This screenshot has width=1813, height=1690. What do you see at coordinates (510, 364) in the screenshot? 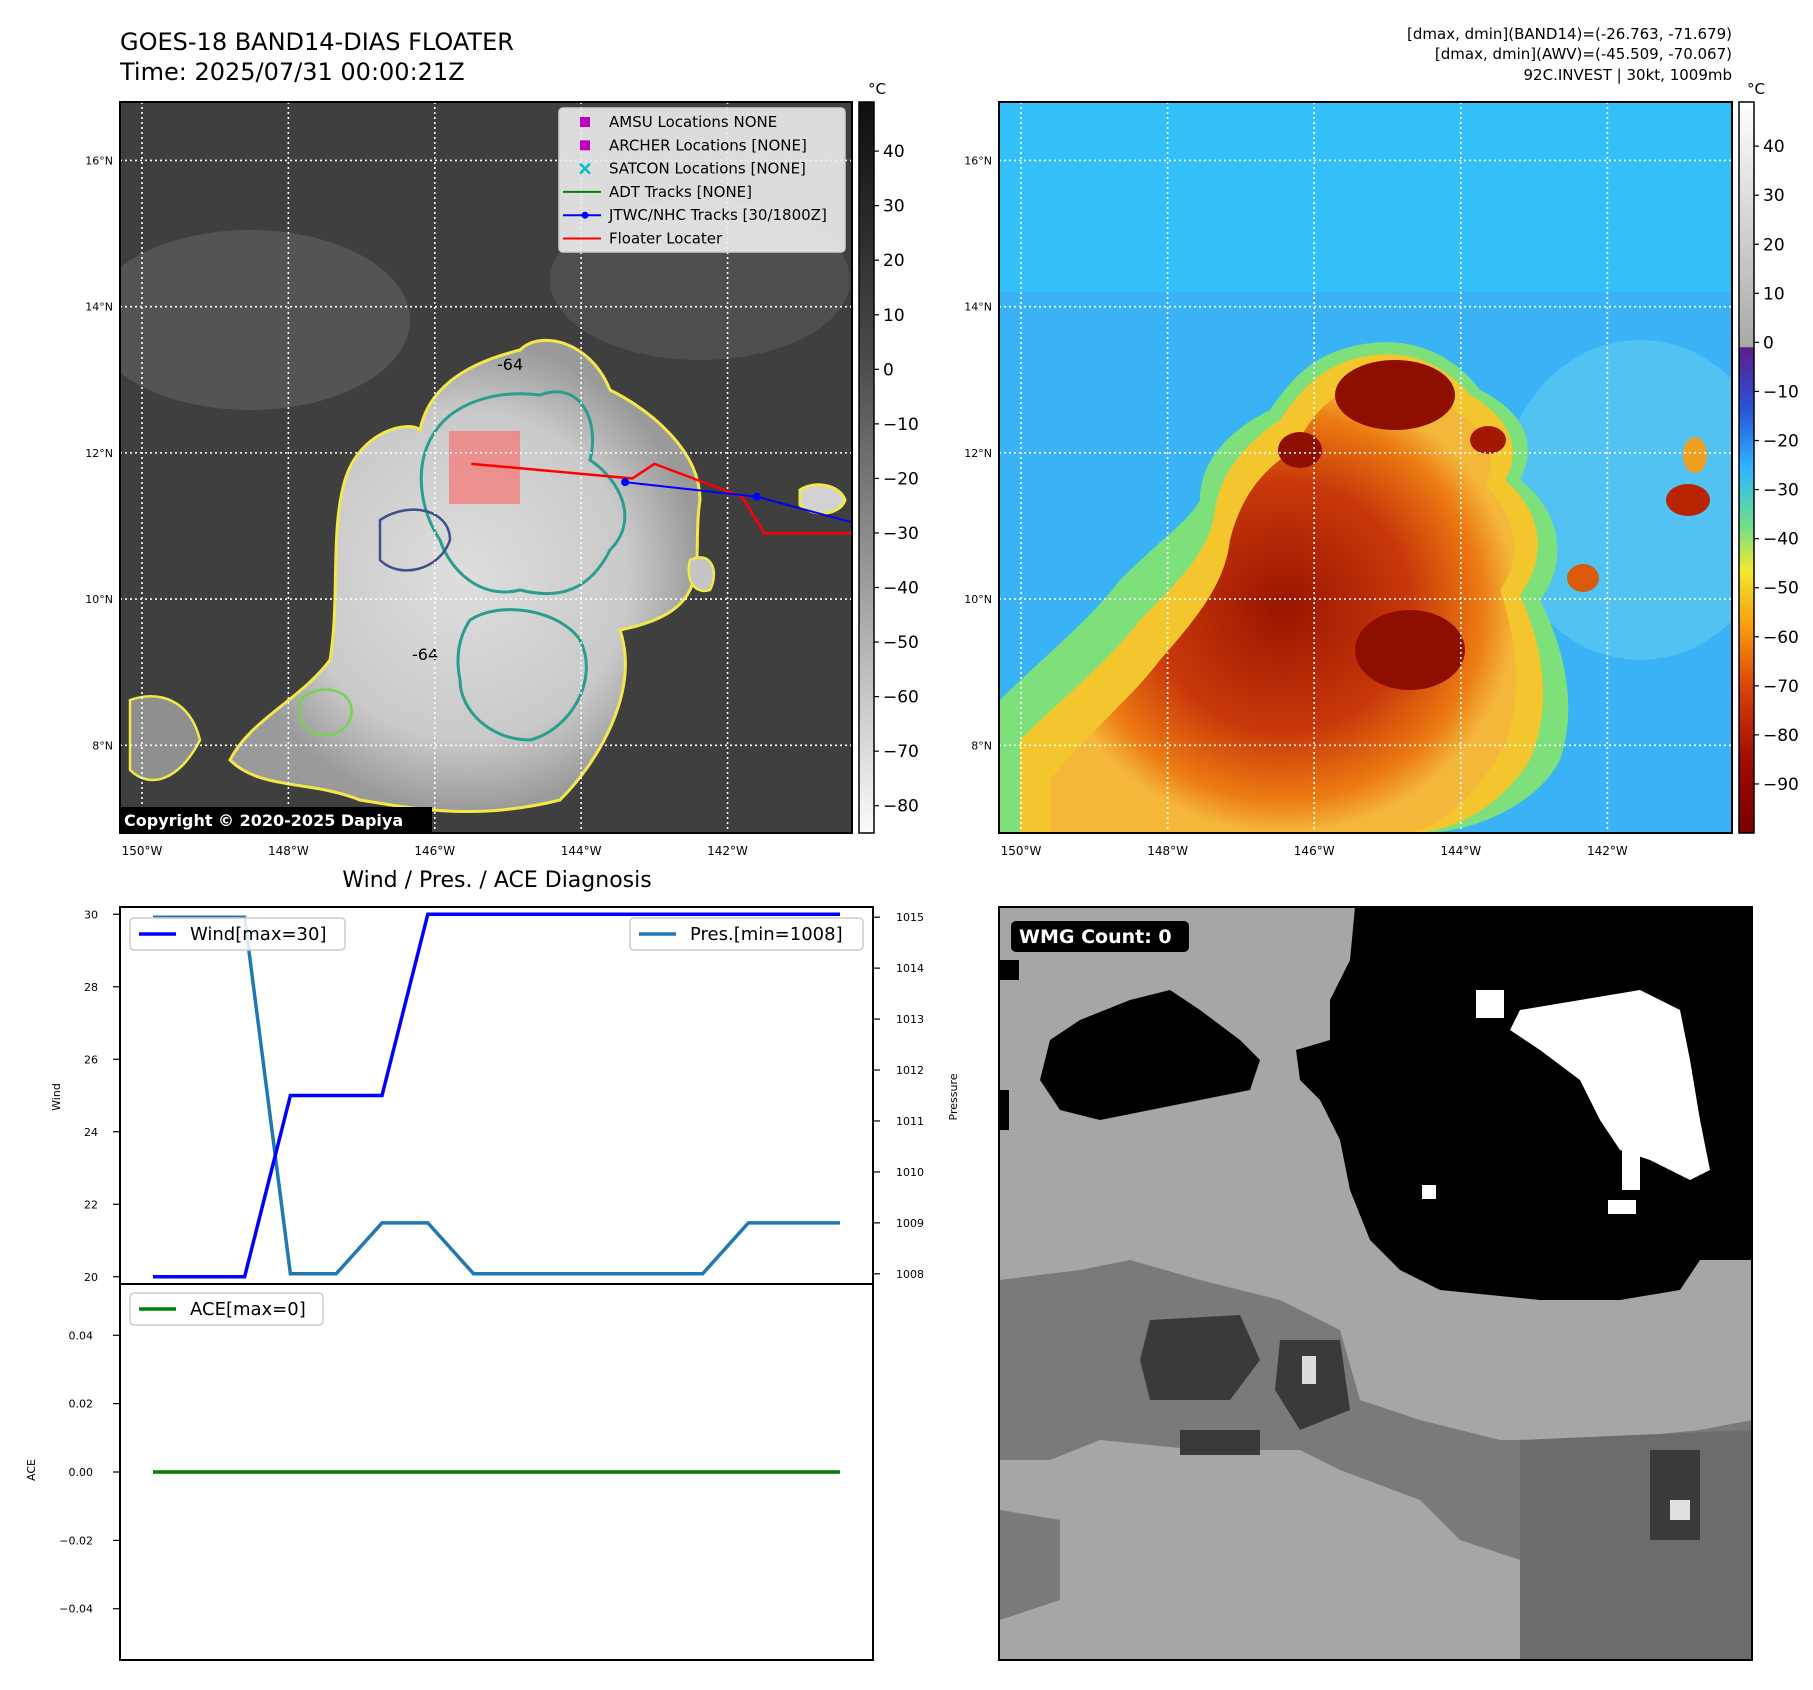
I see `contour-label: -64` at bounding box center [510, 364].